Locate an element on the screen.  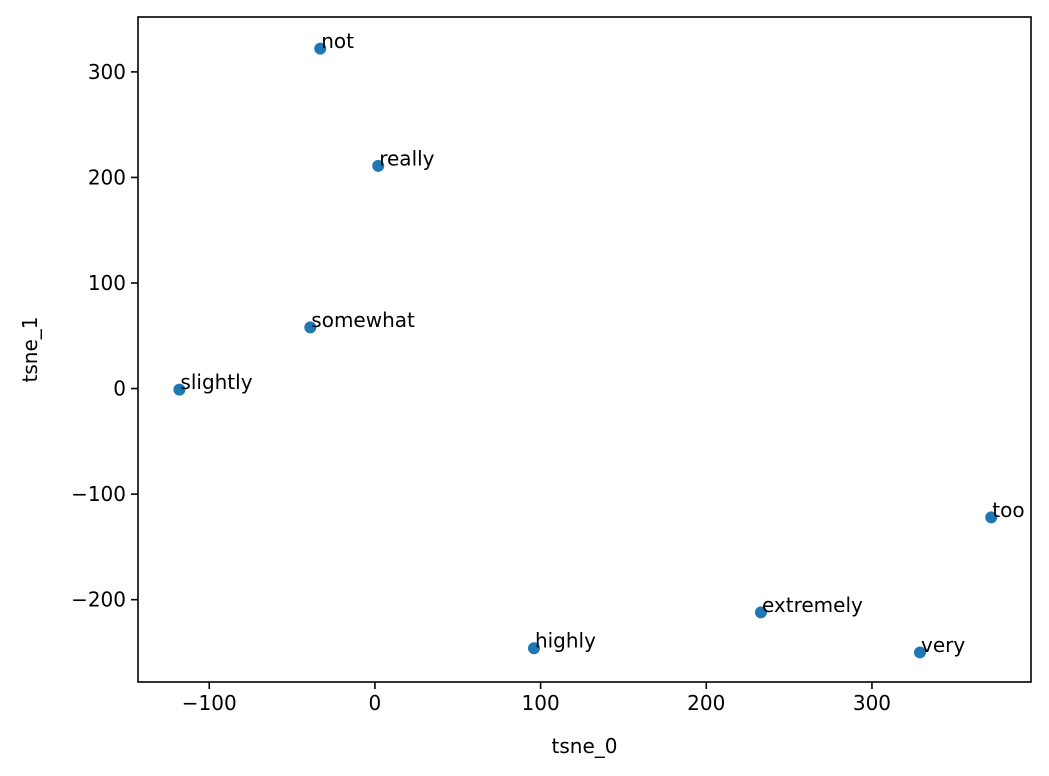
point-label-too: too is located at coordinates (1008, 510).